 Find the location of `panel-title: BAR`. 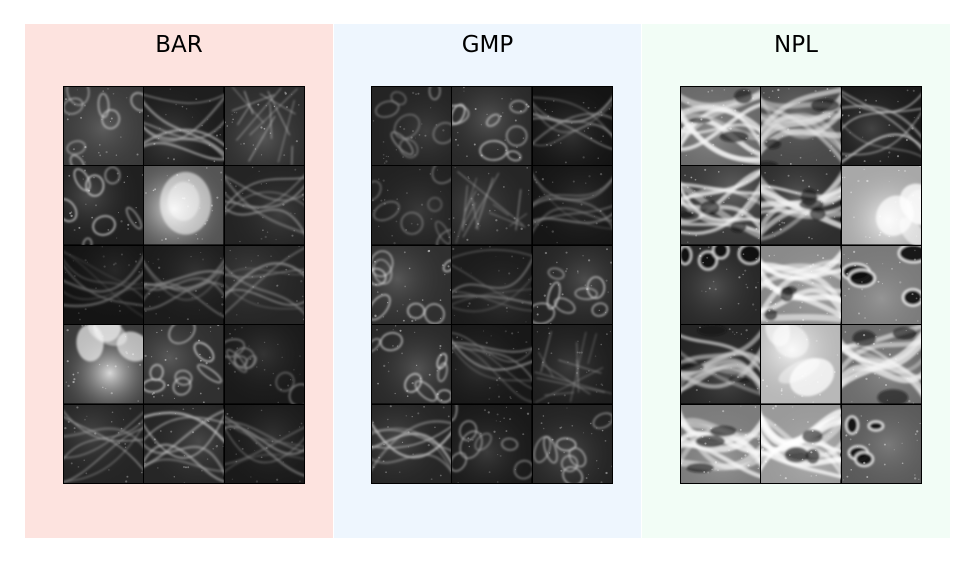

panel-title: BAR is located at coordinates (179, 45).